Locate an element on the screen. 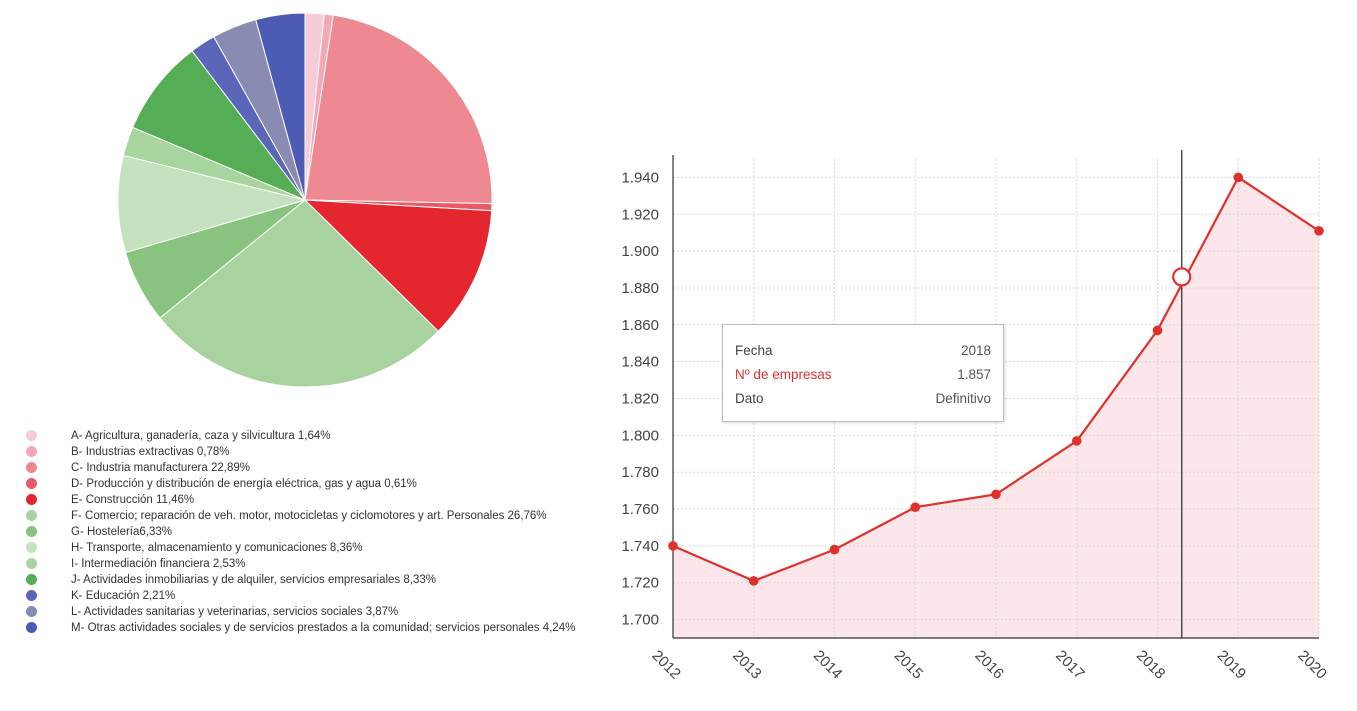  tooltip-status-key: Dato is located at coordinates (749, 398).